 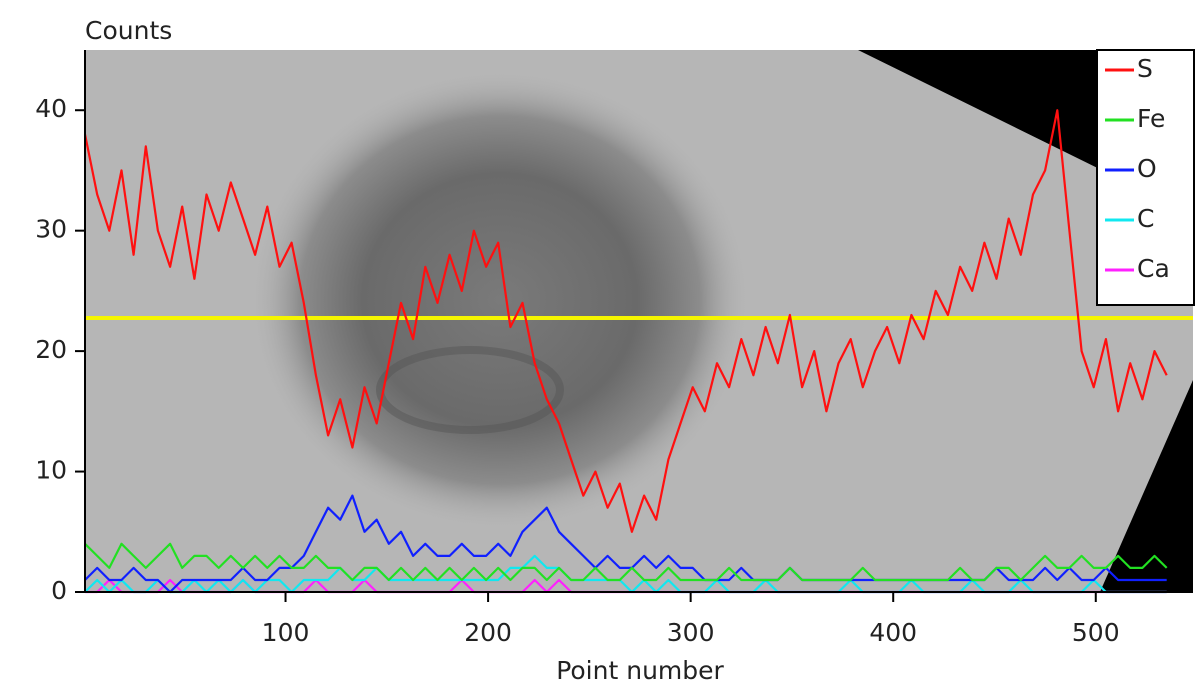 What do you see at coordinates (1153, 268) in the screenshot?
I see `legend-label: Ca` at bounding box center [1153, 268].